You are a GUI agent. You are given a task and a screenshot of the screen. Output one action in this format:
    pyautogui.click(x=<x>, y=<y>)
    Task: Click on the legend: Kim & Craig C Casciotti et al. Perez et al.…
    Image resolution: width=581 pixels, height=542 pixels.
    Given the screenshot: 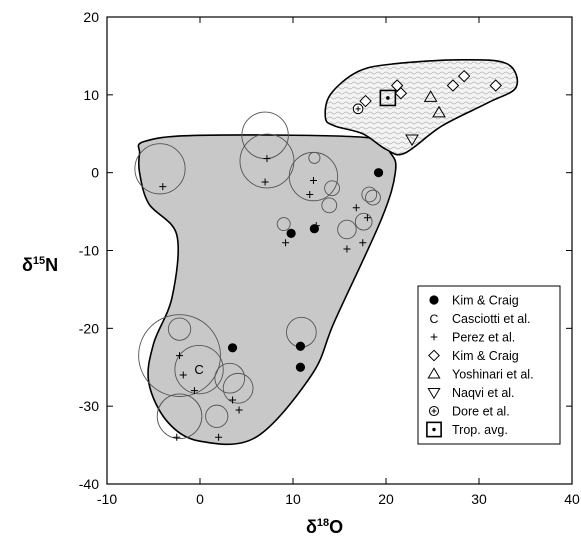 What is the action you would take?
    pyautogui.click(x=489, y=365)
    